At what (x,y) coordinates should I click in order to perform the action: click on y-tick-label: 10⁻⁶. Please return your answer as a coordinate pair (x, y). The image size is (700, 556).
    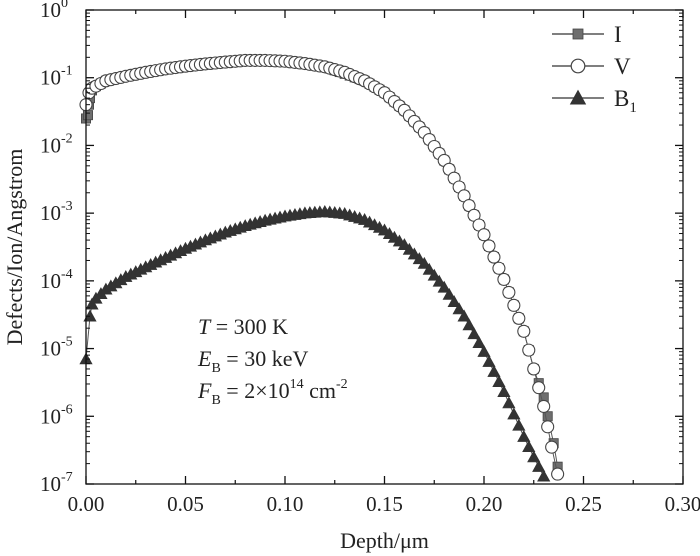
    Looking at the image, I should click on (56, 415).